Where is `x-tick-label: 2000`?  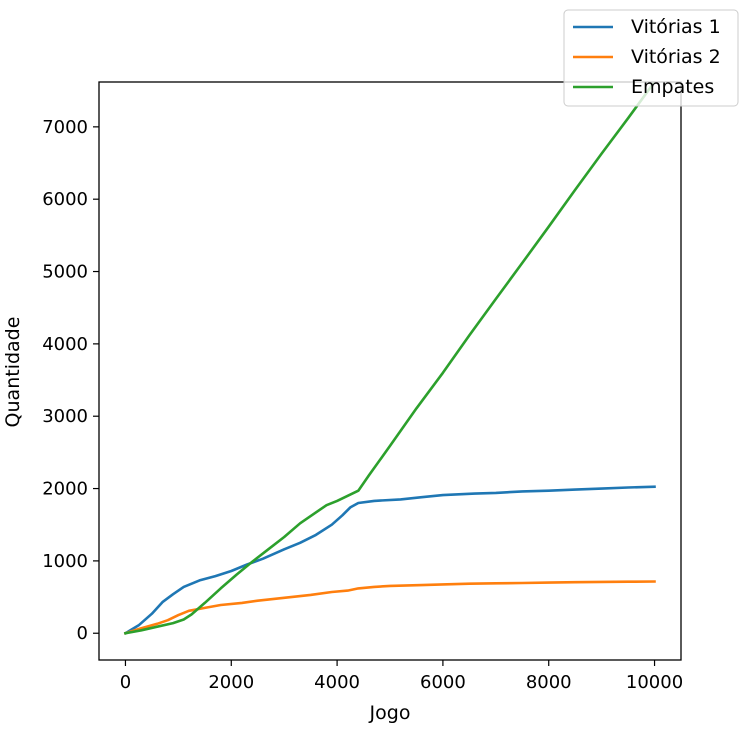
x-tick-label: 2000 is located at coordinates (231, 682).